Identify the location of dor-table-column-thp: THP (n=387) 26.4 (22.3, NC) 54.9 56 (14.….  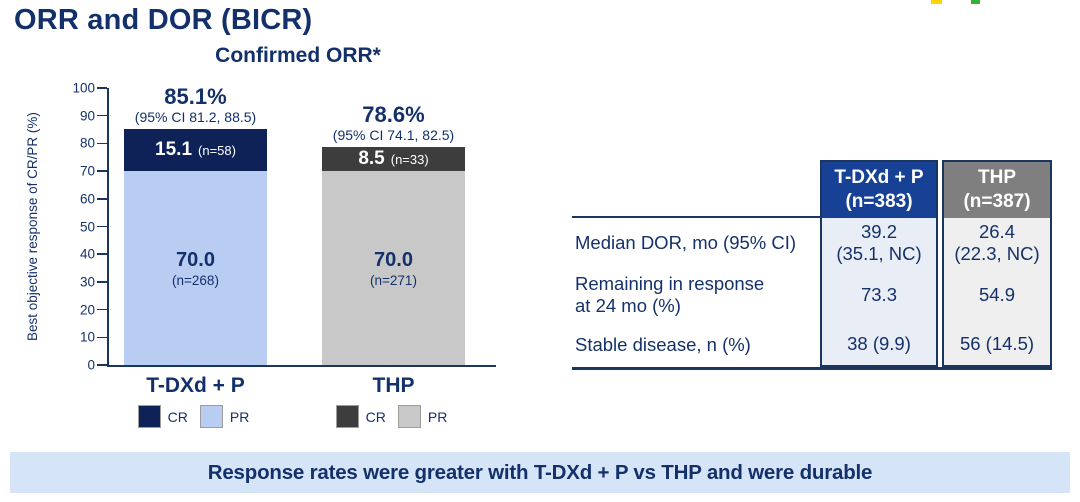
(997, 263).